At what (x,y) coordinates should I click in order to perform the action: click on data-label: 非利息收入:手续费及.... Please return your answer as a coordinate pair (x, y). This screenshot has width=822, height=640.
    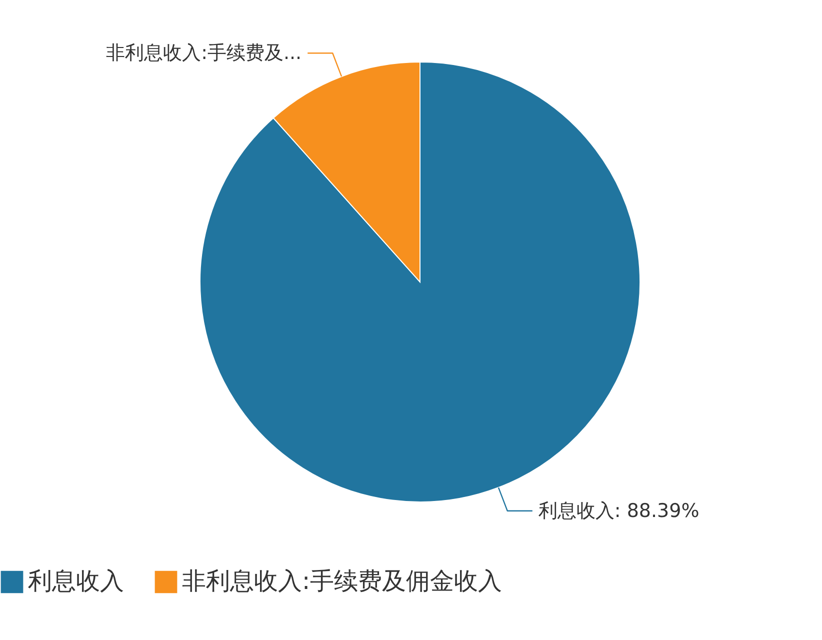
    Looking at the image, I should click on (204, 53).